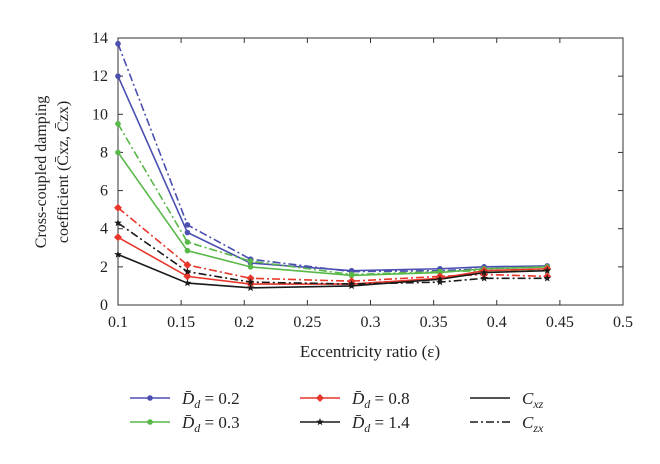 The height and width of the screenshot is (464, 660). Describe the element at coordinates (104, 191) in the screenshot. I see `y-tick-label: 6` at that location.